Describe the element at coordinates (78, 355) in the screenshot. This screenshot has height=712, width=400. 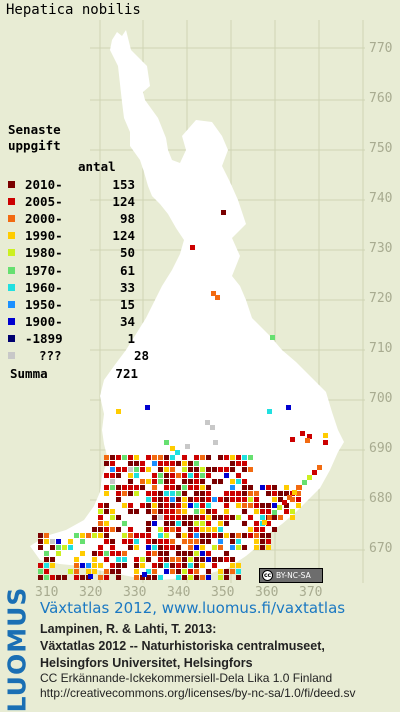
I see `legend-entry: ??? 28` at that location.